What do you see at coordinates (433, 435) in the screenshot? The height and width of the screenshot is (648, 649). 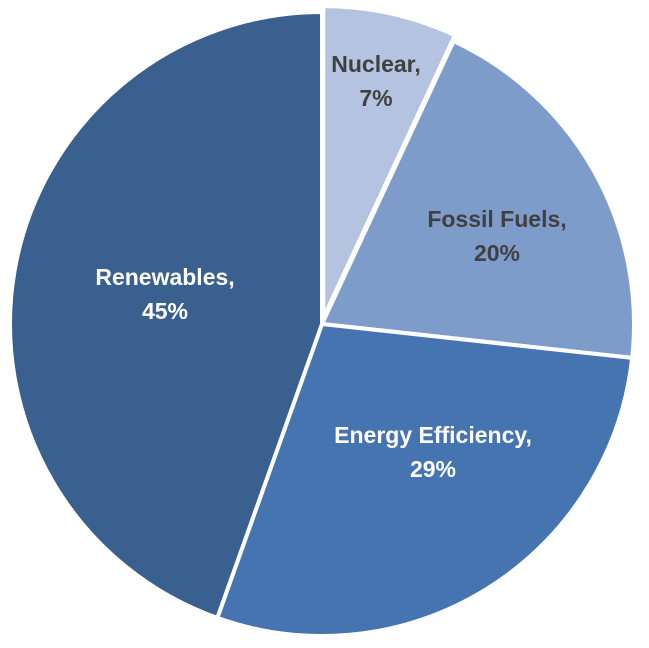 I see `data-label-energy-efficiency-name: Energy Efficiency,` at bounding box center [433, 435].